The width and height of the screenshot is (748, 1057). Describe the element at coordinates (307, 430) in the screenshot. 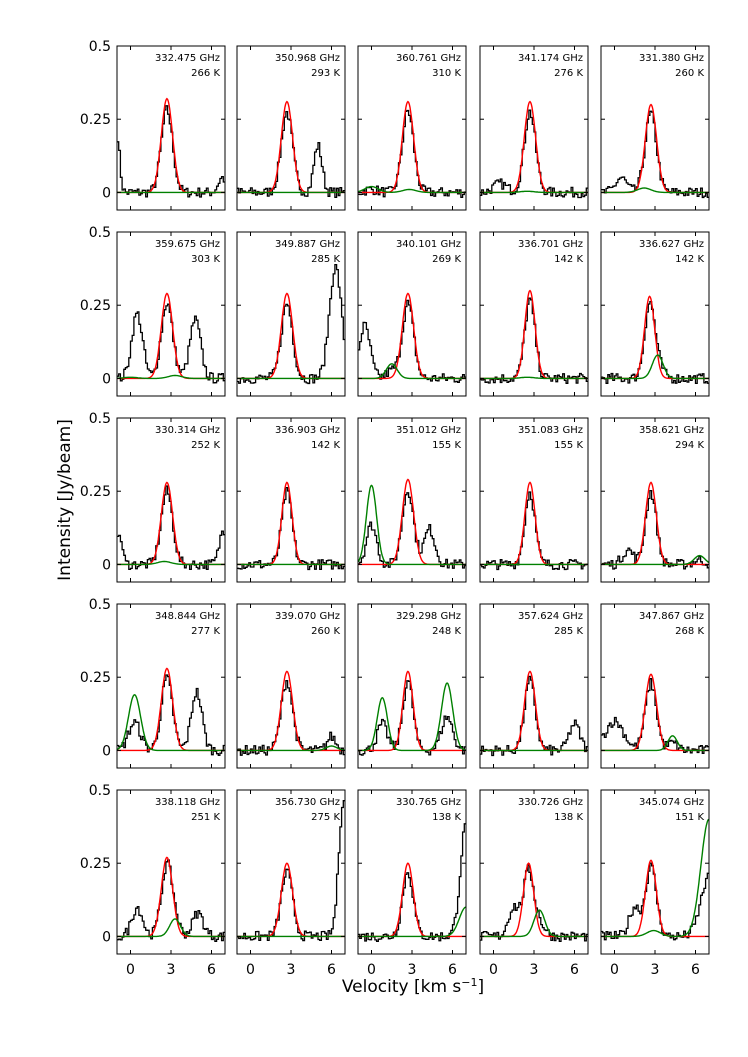

I see `frequency-label: 336.903 GHz` at that location.